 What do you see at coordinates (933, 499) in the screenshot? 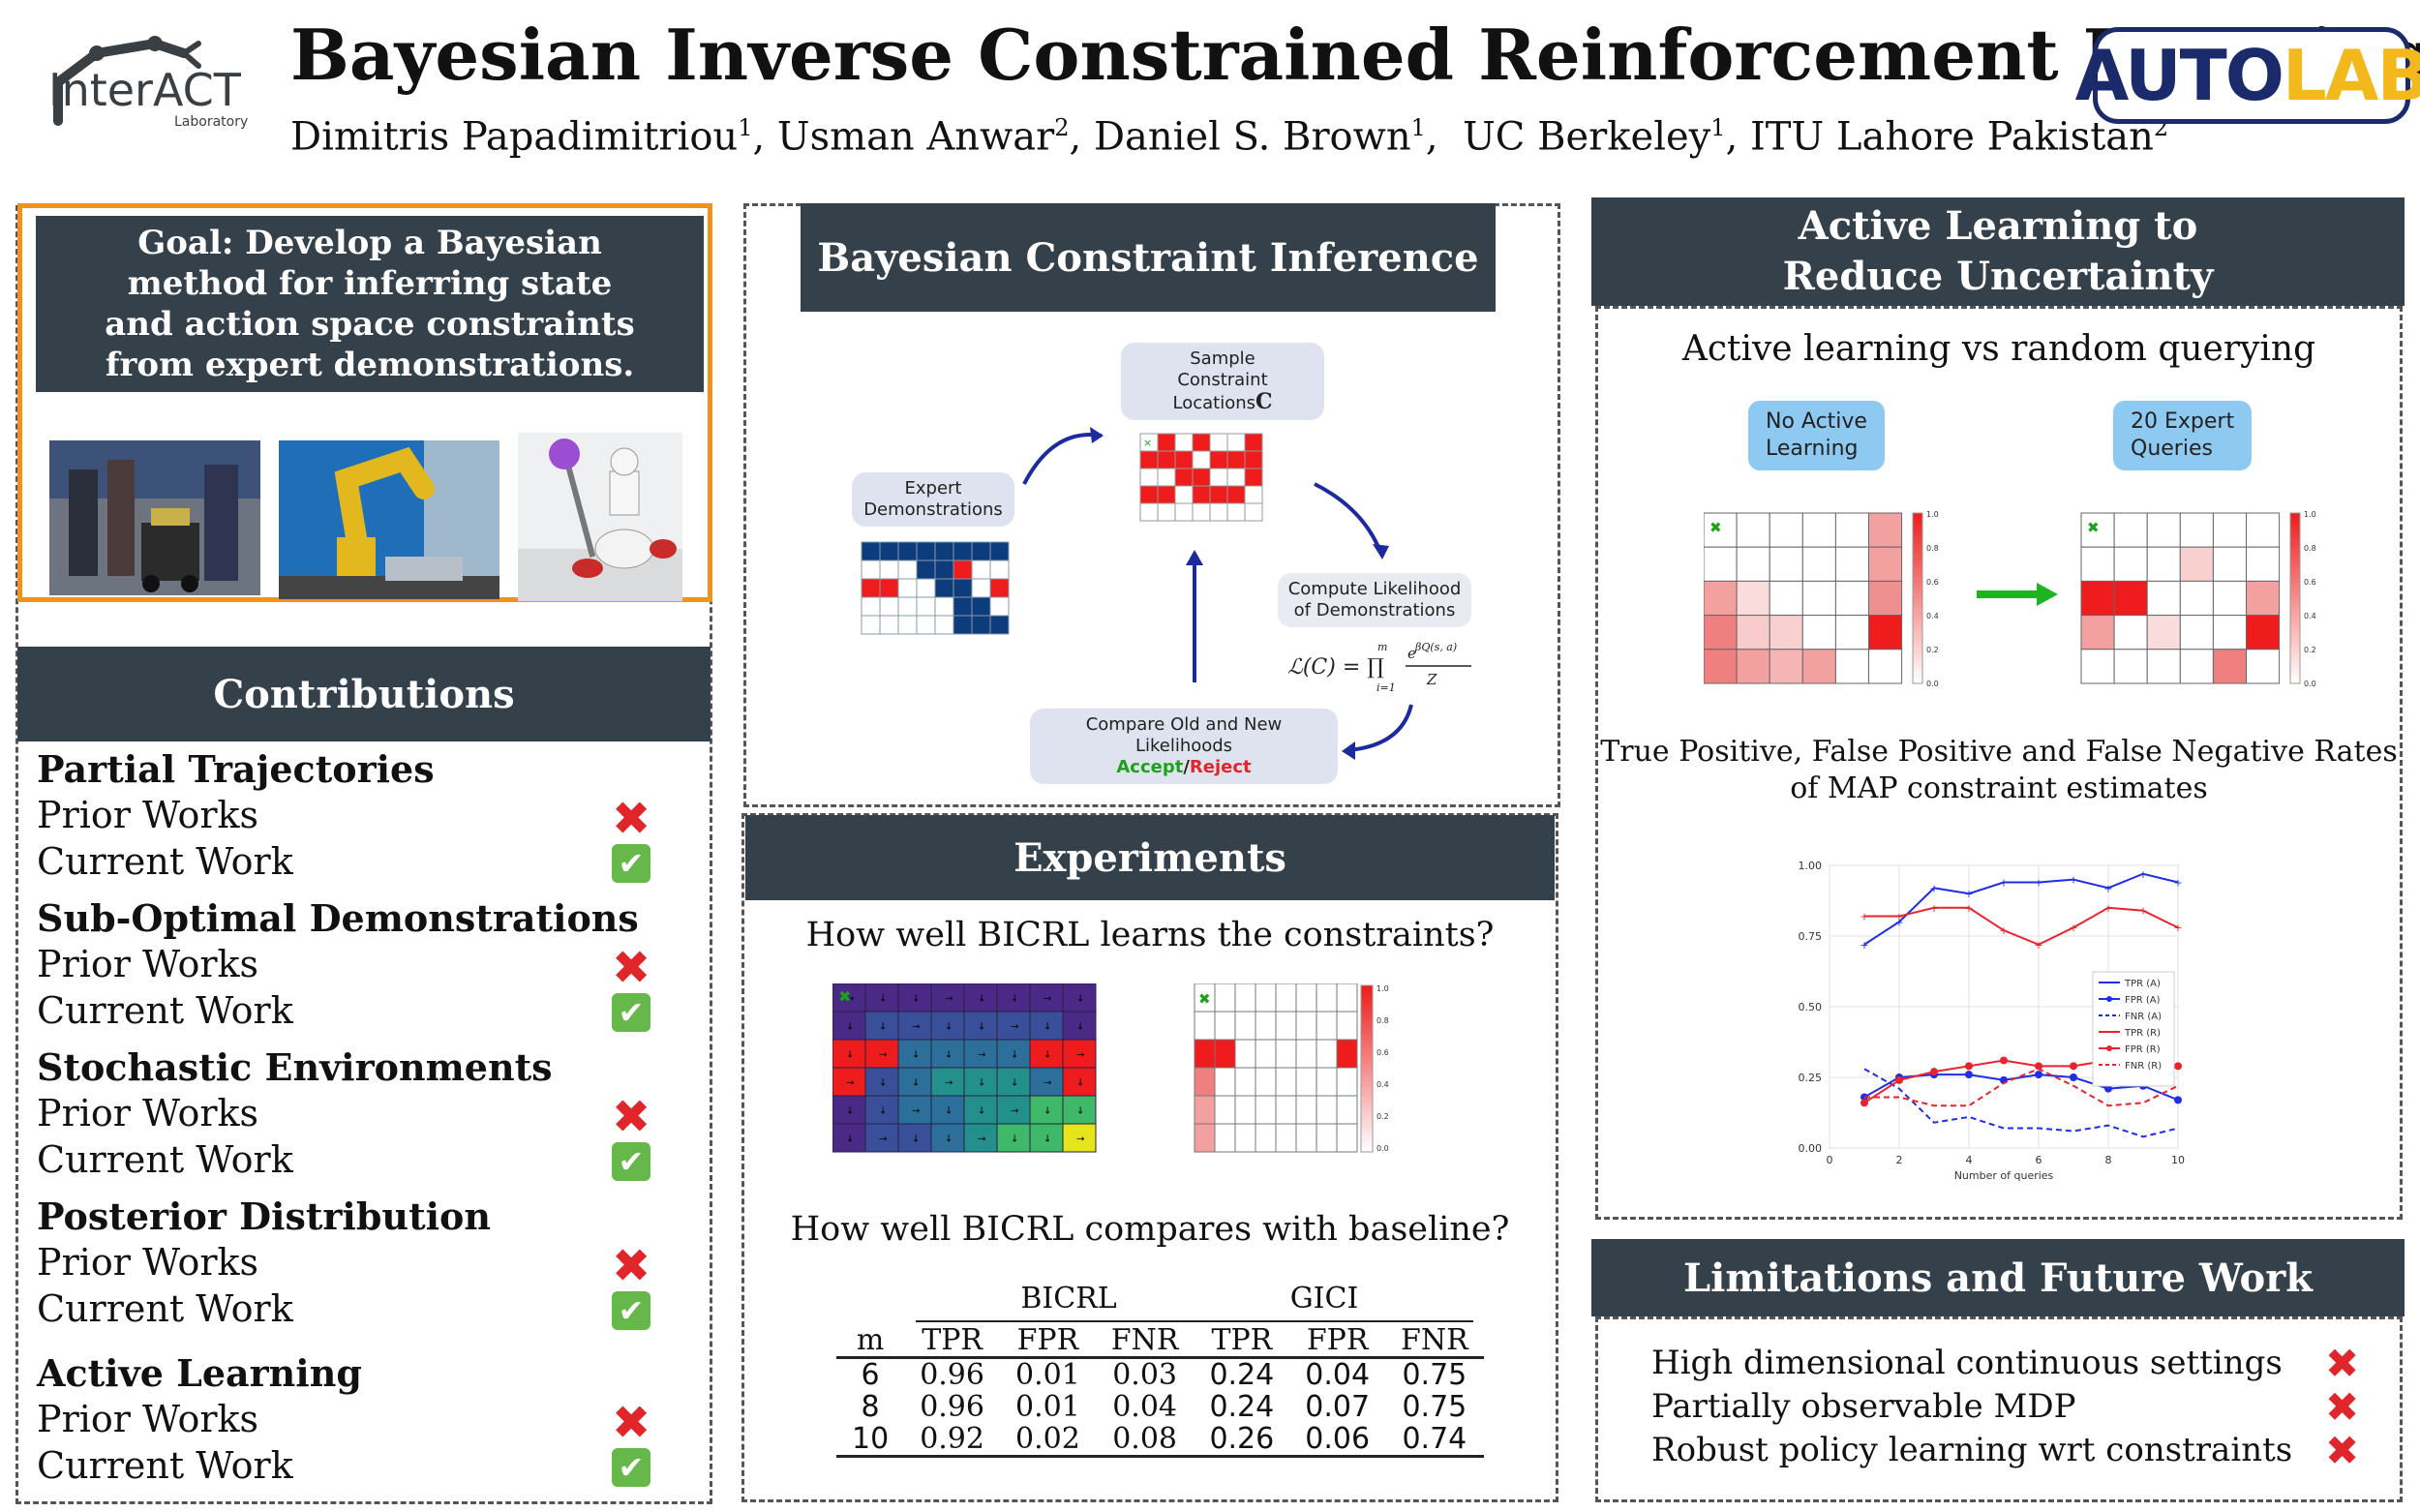
I see `expert-demonstrations-label: Expert Demonstrations` at bounding box center [933, 499].